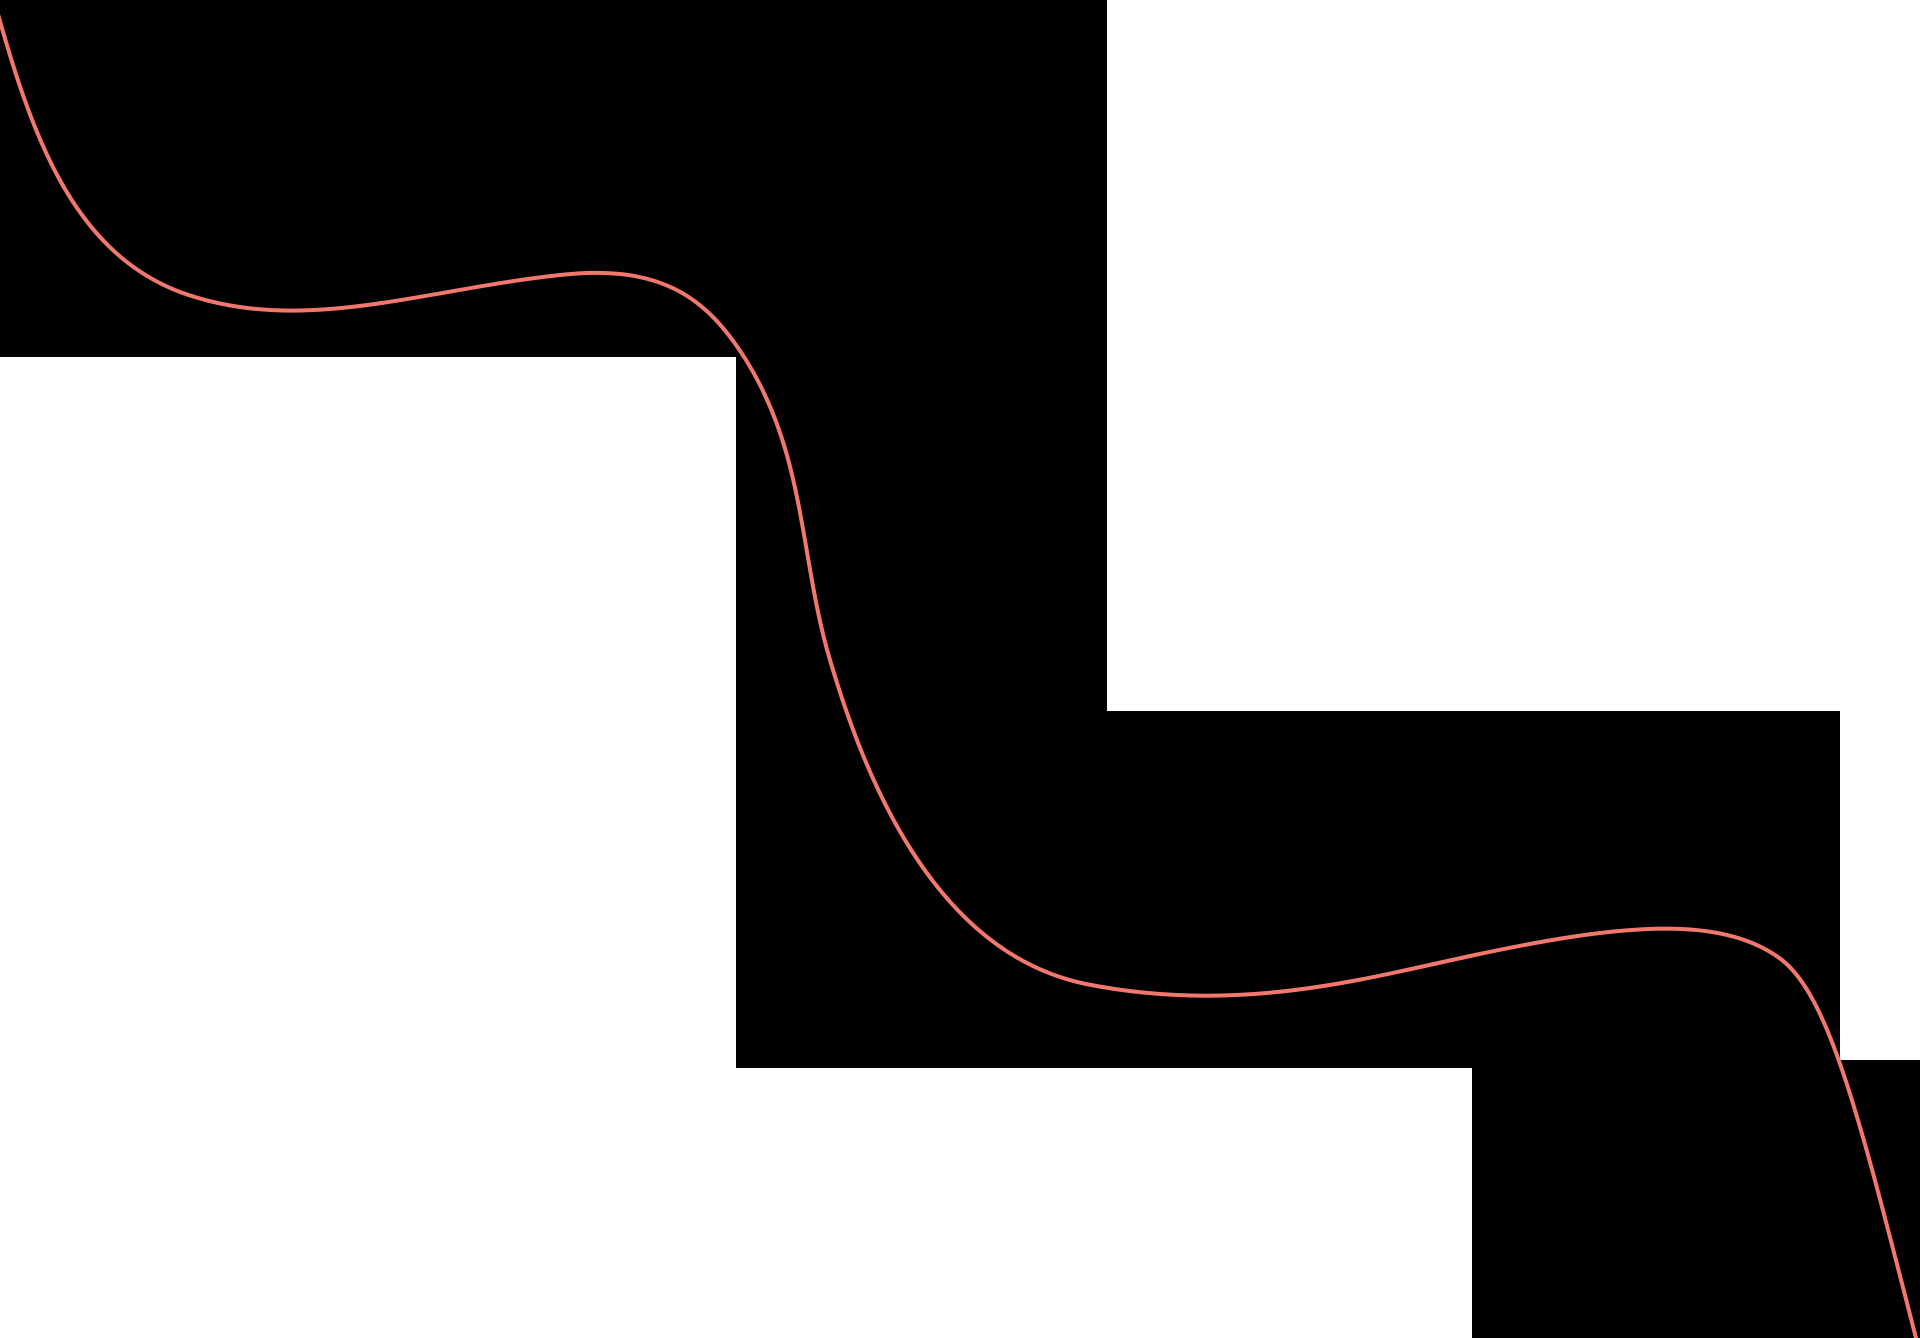 The width and height of the screenshot is (1920, 1338). I want to click on bottom-right-block, so click(1696, 1199).